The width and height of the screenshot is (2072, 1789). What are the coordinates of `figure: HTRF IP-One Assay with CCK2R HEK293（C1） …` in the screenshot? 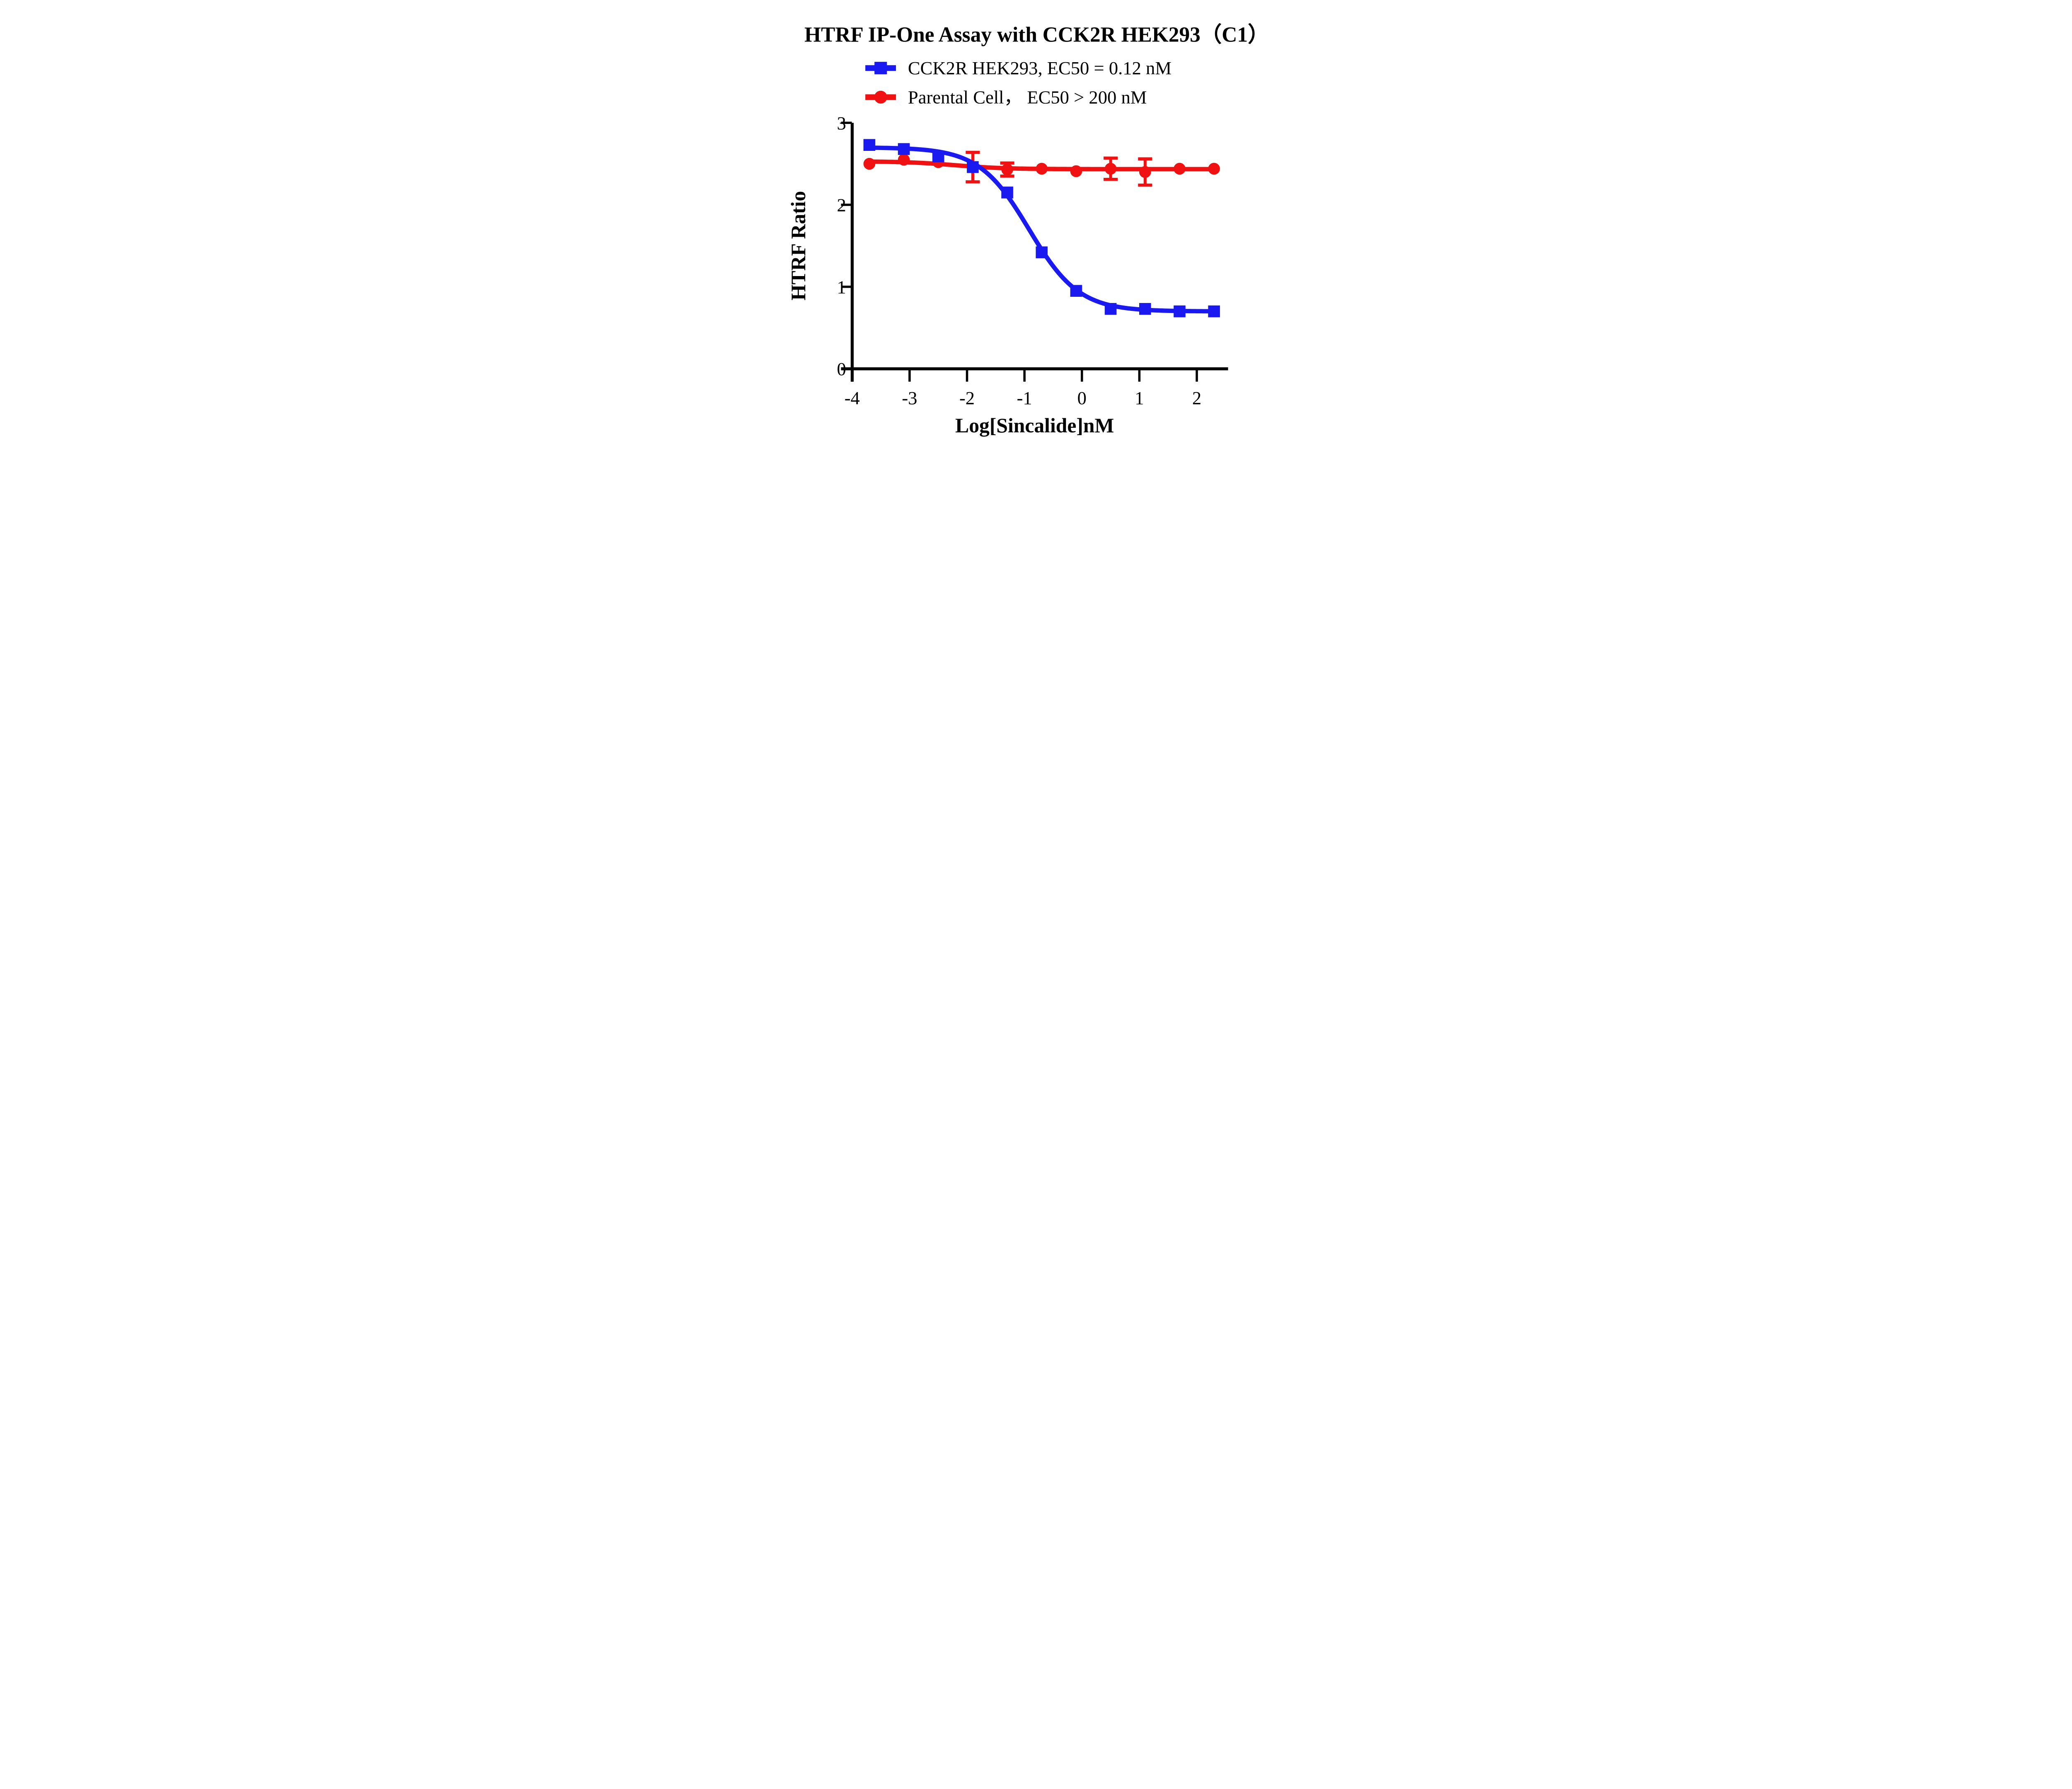 It's located at (1036, 224).